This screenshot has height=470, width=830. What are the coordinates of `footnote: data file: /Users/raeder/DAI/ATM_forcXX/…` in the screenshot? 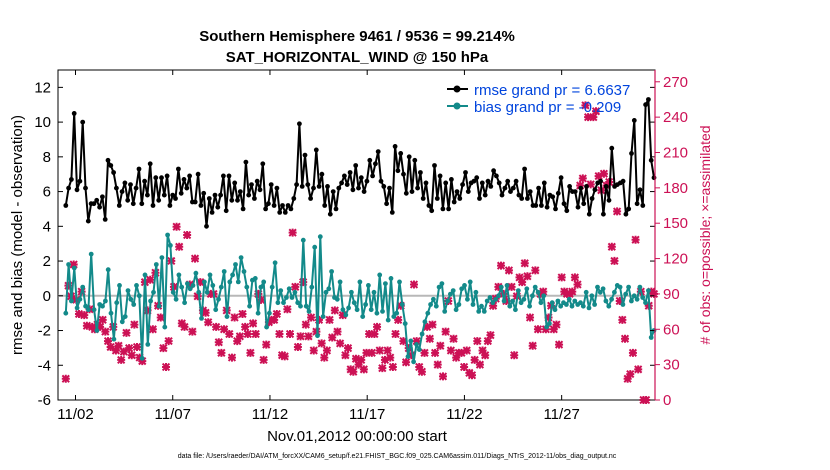 It's located at (397, 456).